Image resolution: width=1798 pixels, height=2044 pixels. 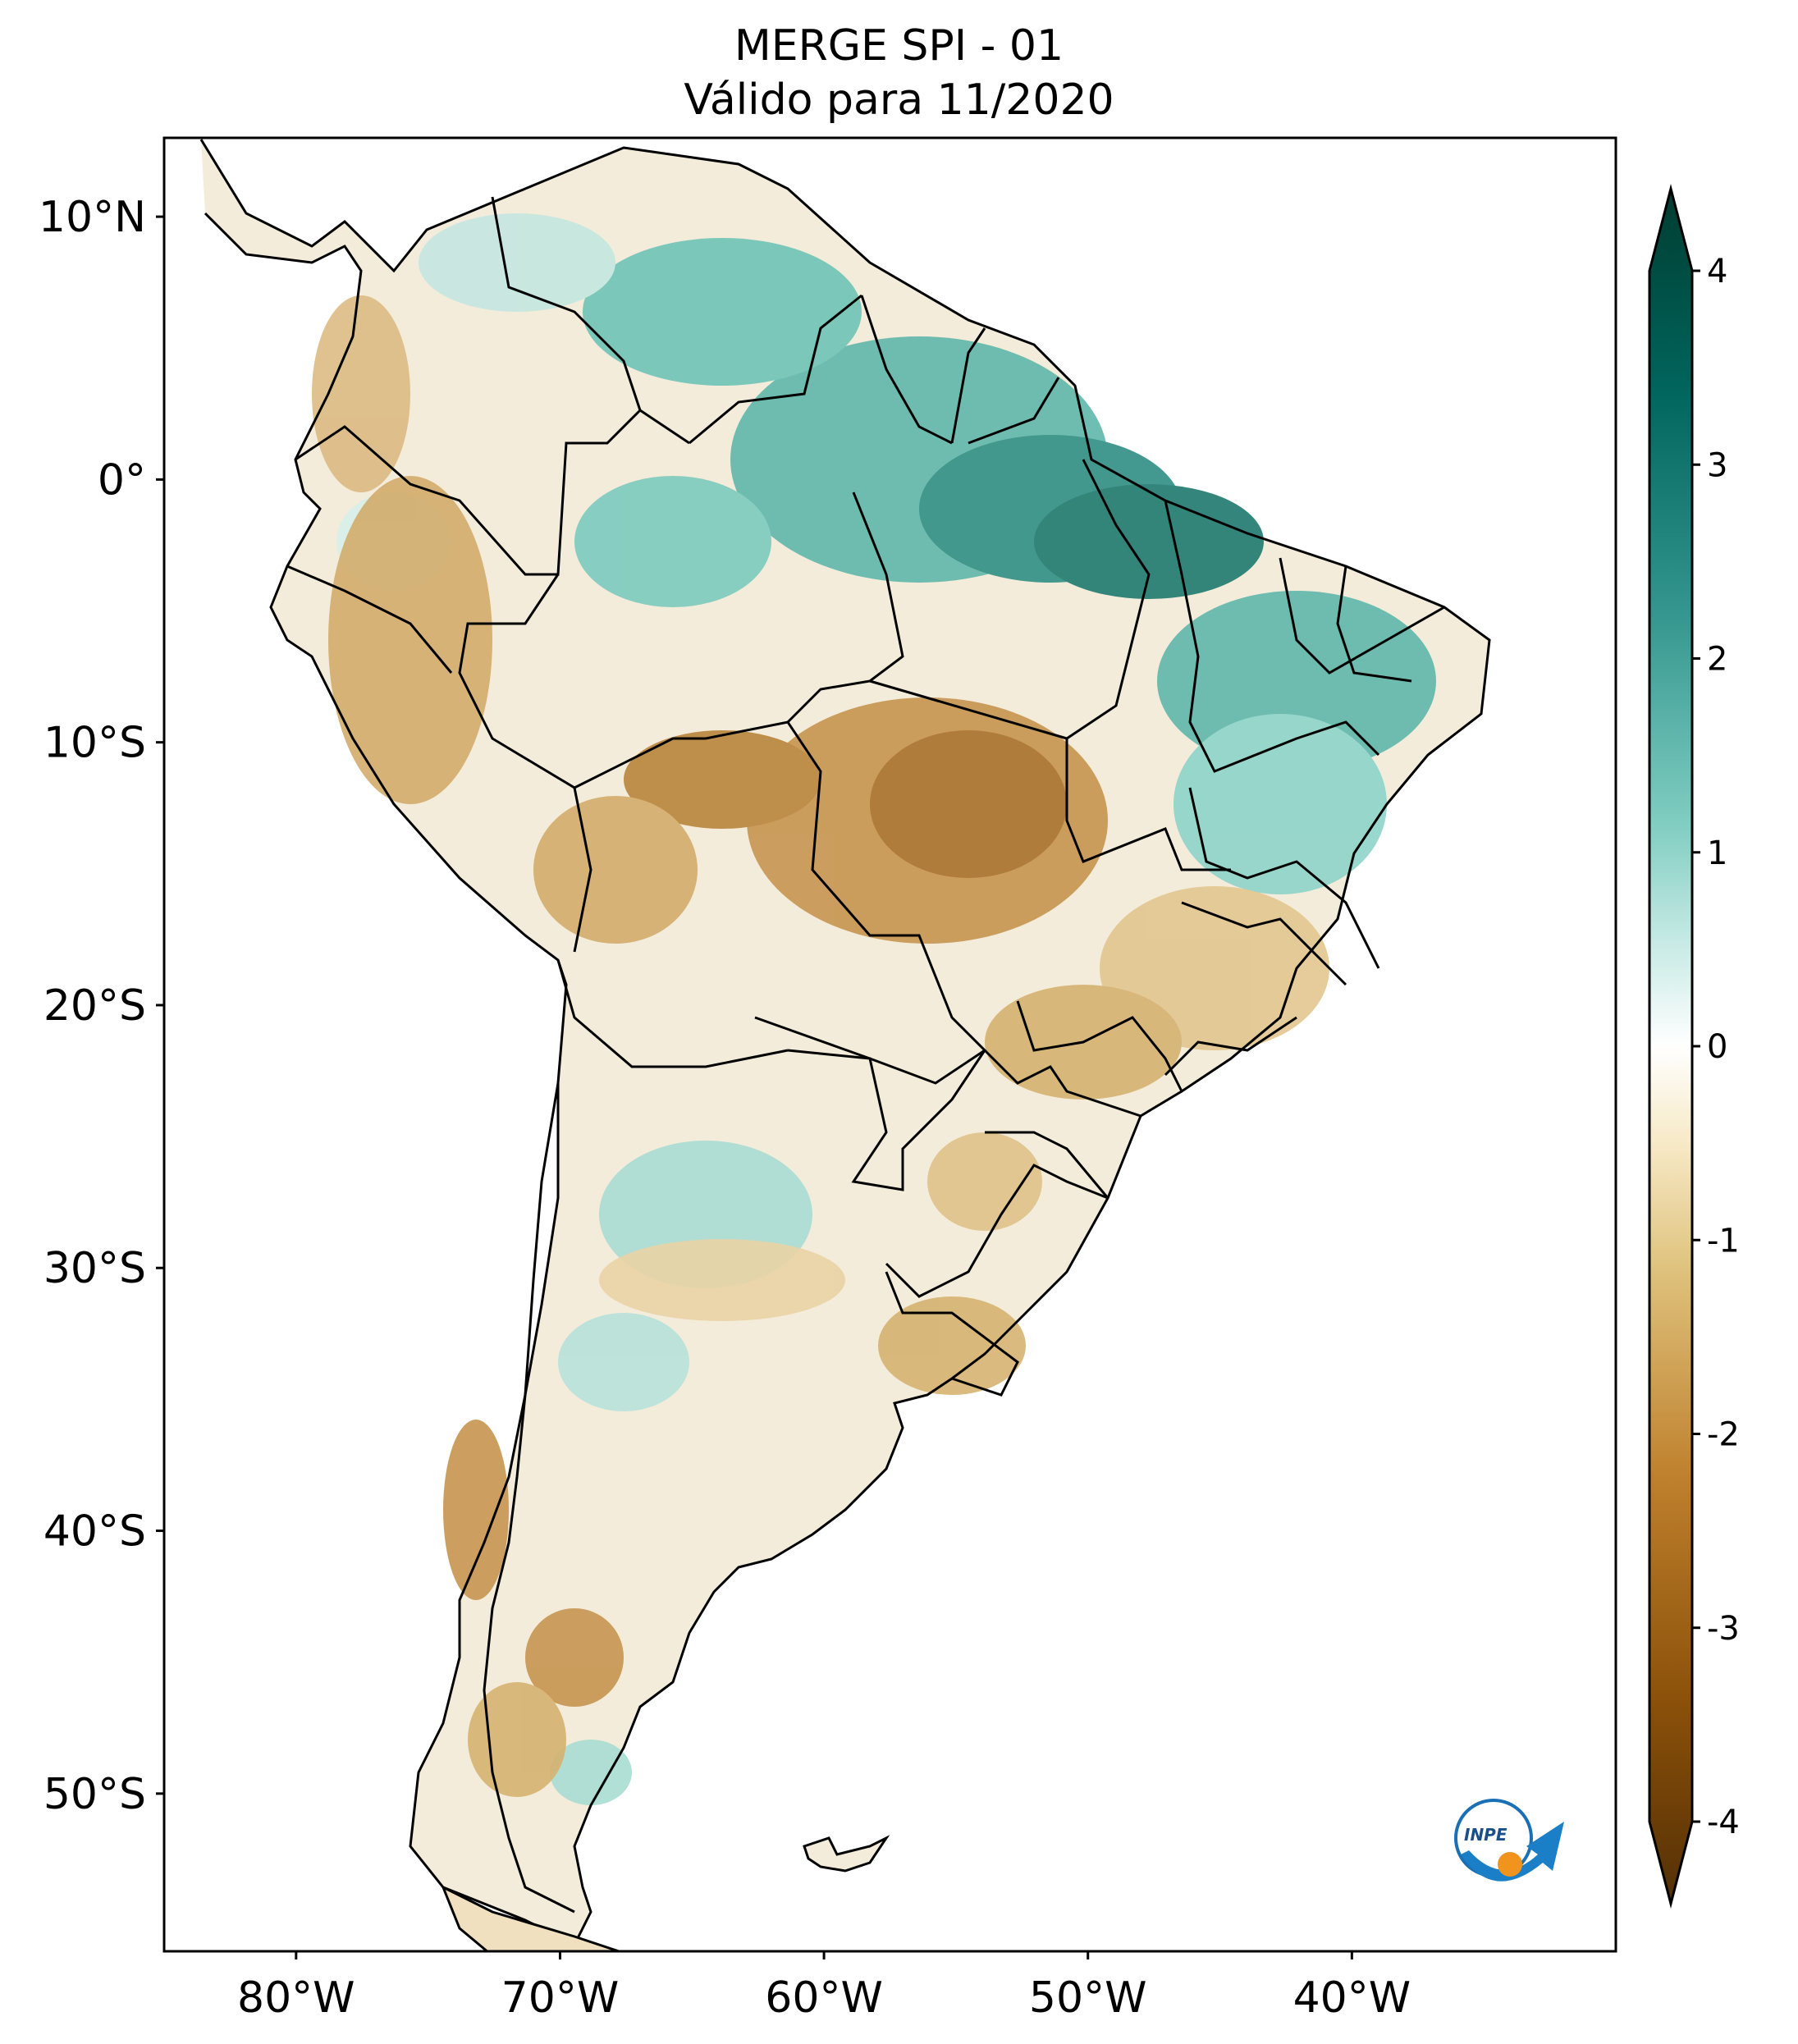 I want to click on colorbar-tick-label: -1, so click(x=1723, y=1241).